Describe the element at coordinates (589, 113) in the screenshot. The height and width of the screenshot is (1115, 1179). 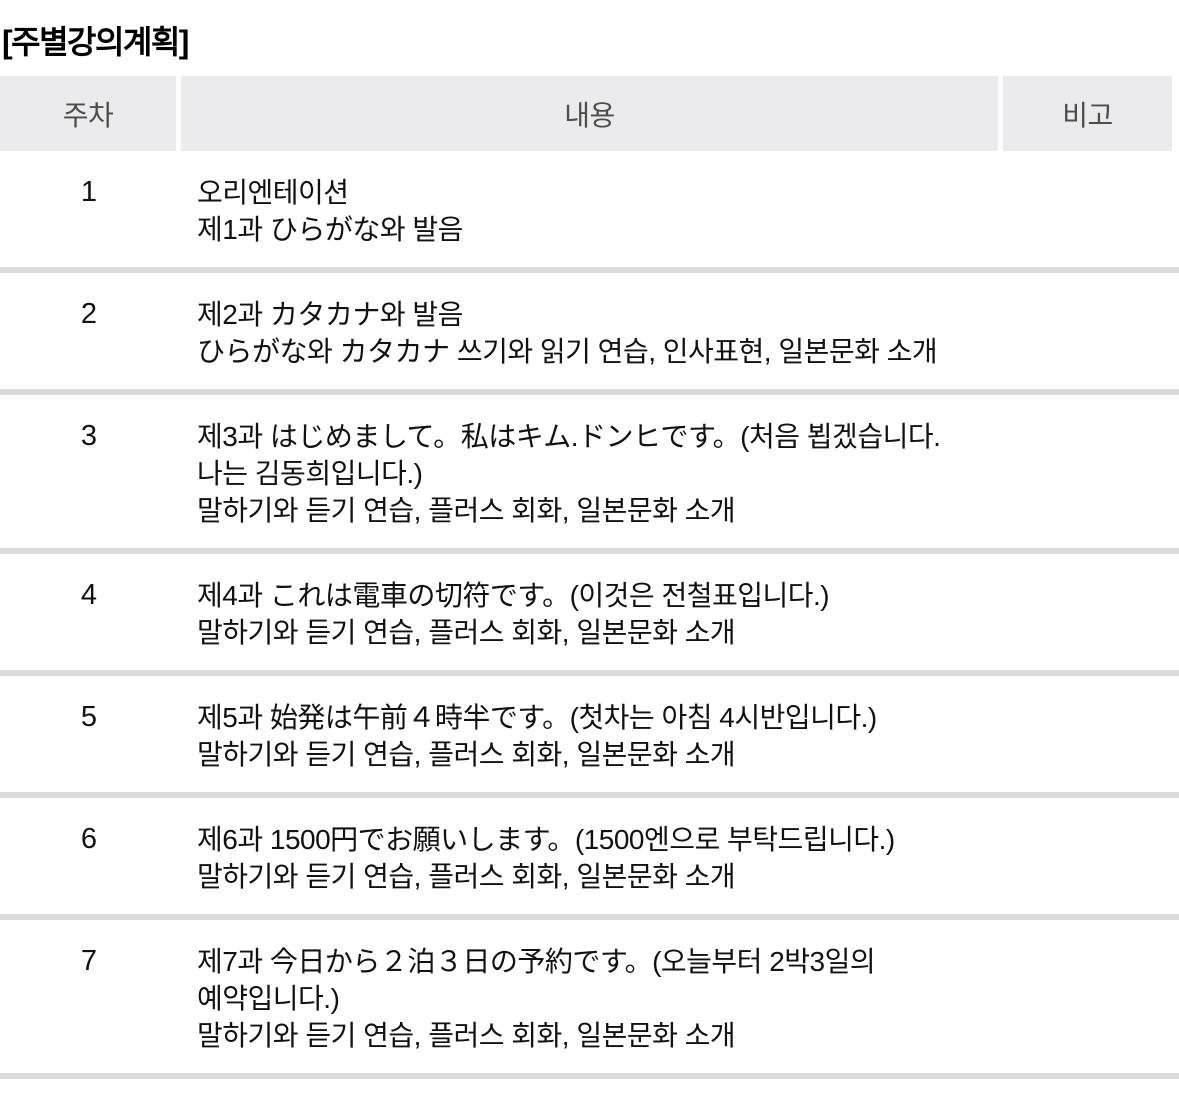
I see `header-cell-content: 내용` at that location.